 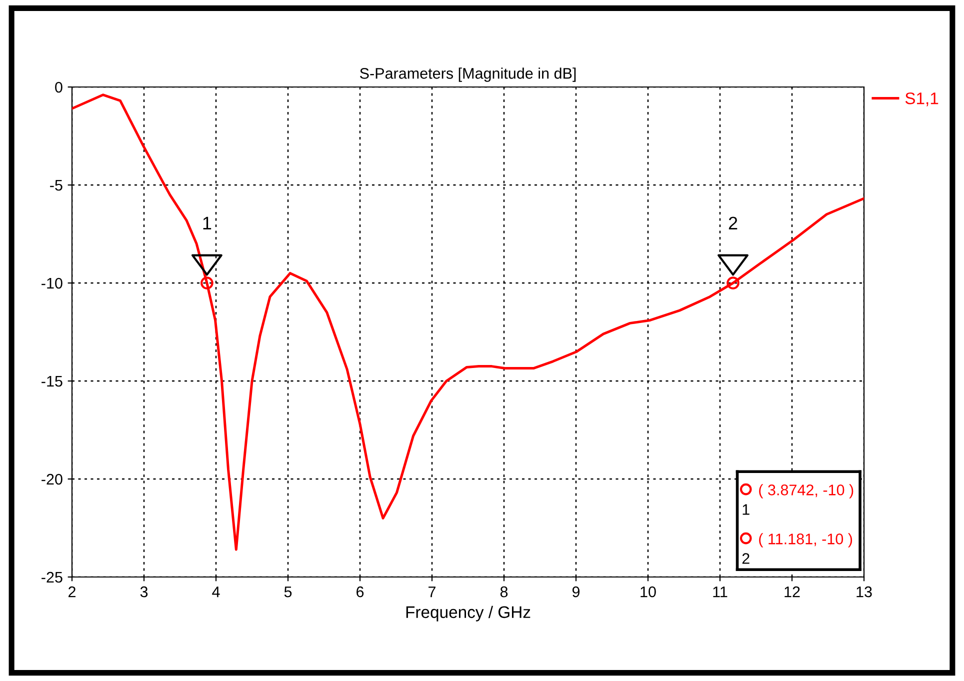 I want to click on y-tick-label: -10, so click(x=52, y=283).